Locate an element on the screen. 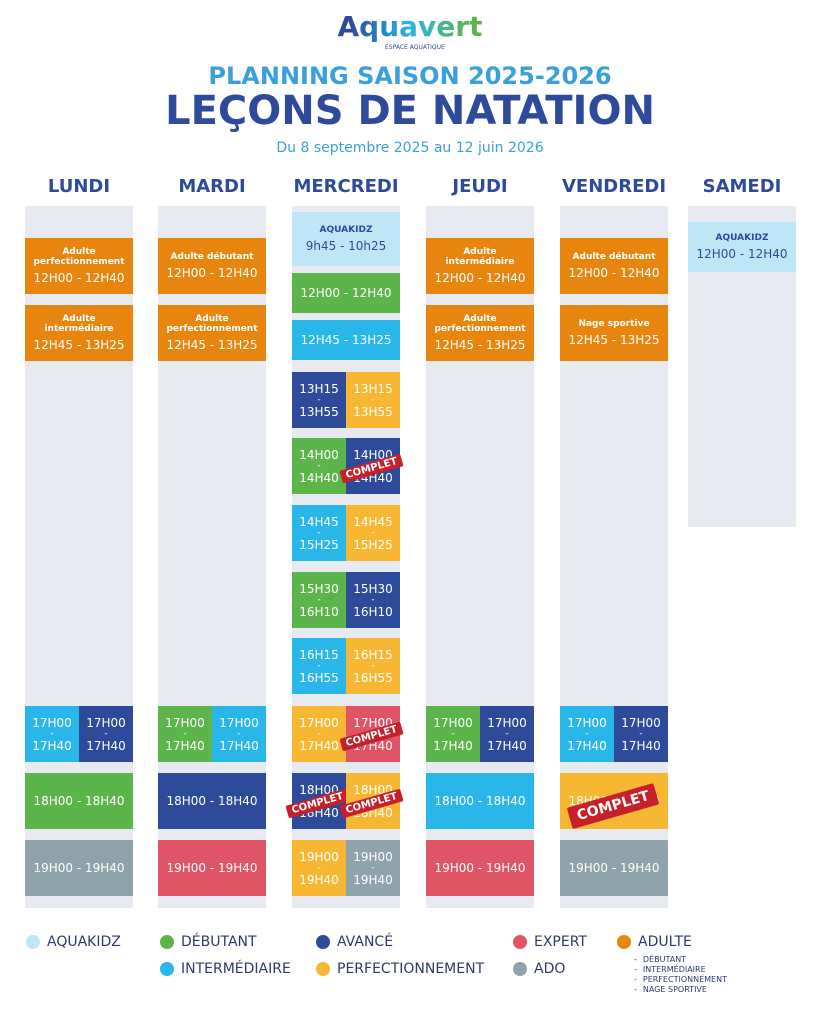  time-start: 19H00 is located at coordinates (373, 856).